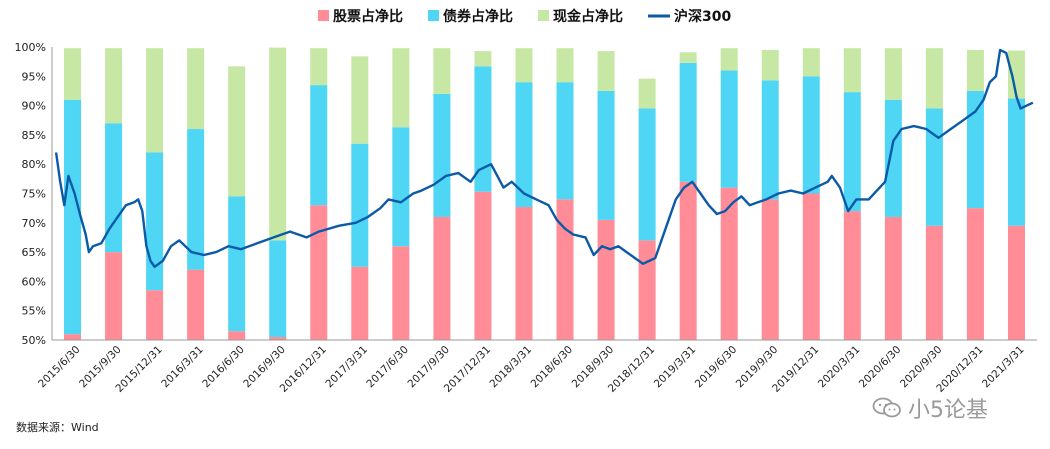  What do you see at coordinates (34, 340) in the screenshot?
I see `y-tick-label: 50%` at bounding box center [34, 340].